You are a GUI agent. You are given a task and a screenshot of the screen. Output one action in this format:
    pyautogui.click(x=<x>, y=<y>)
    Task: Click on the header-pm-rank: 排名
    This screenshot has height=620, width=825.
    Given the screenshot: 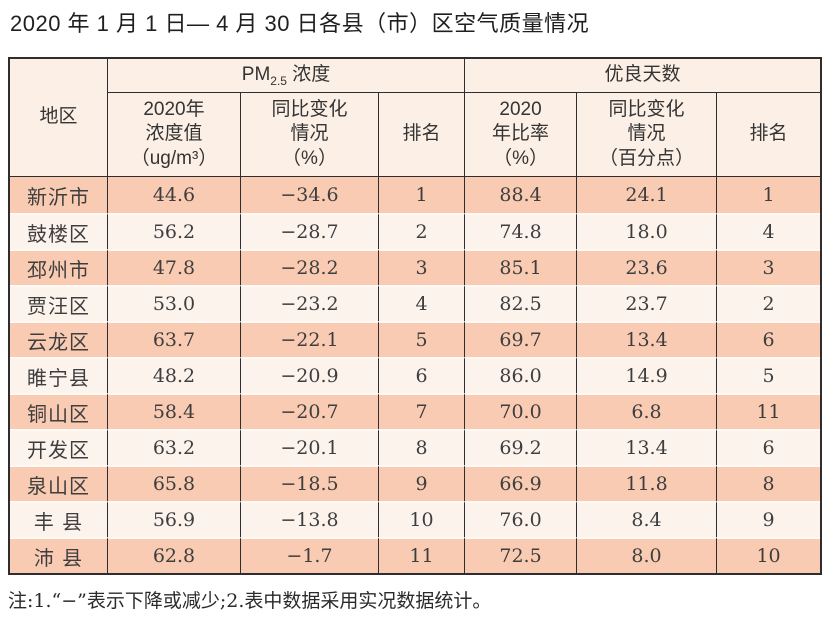 What is the action you would take?
    pyautogui.click(x=422, y=135)
    